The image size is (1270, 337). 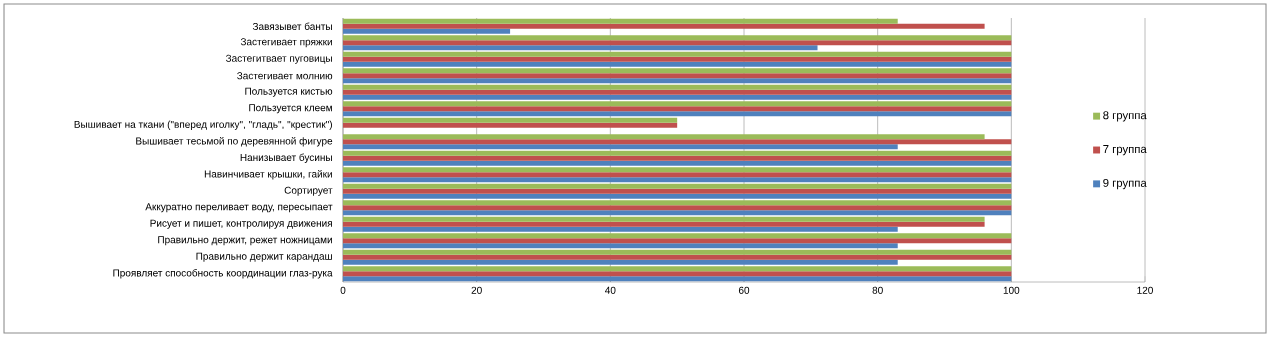 What do you see at coordinates (744, 290) in the screenshot?
I see `x-tick-label: 60` at bounding box center [744, 290].